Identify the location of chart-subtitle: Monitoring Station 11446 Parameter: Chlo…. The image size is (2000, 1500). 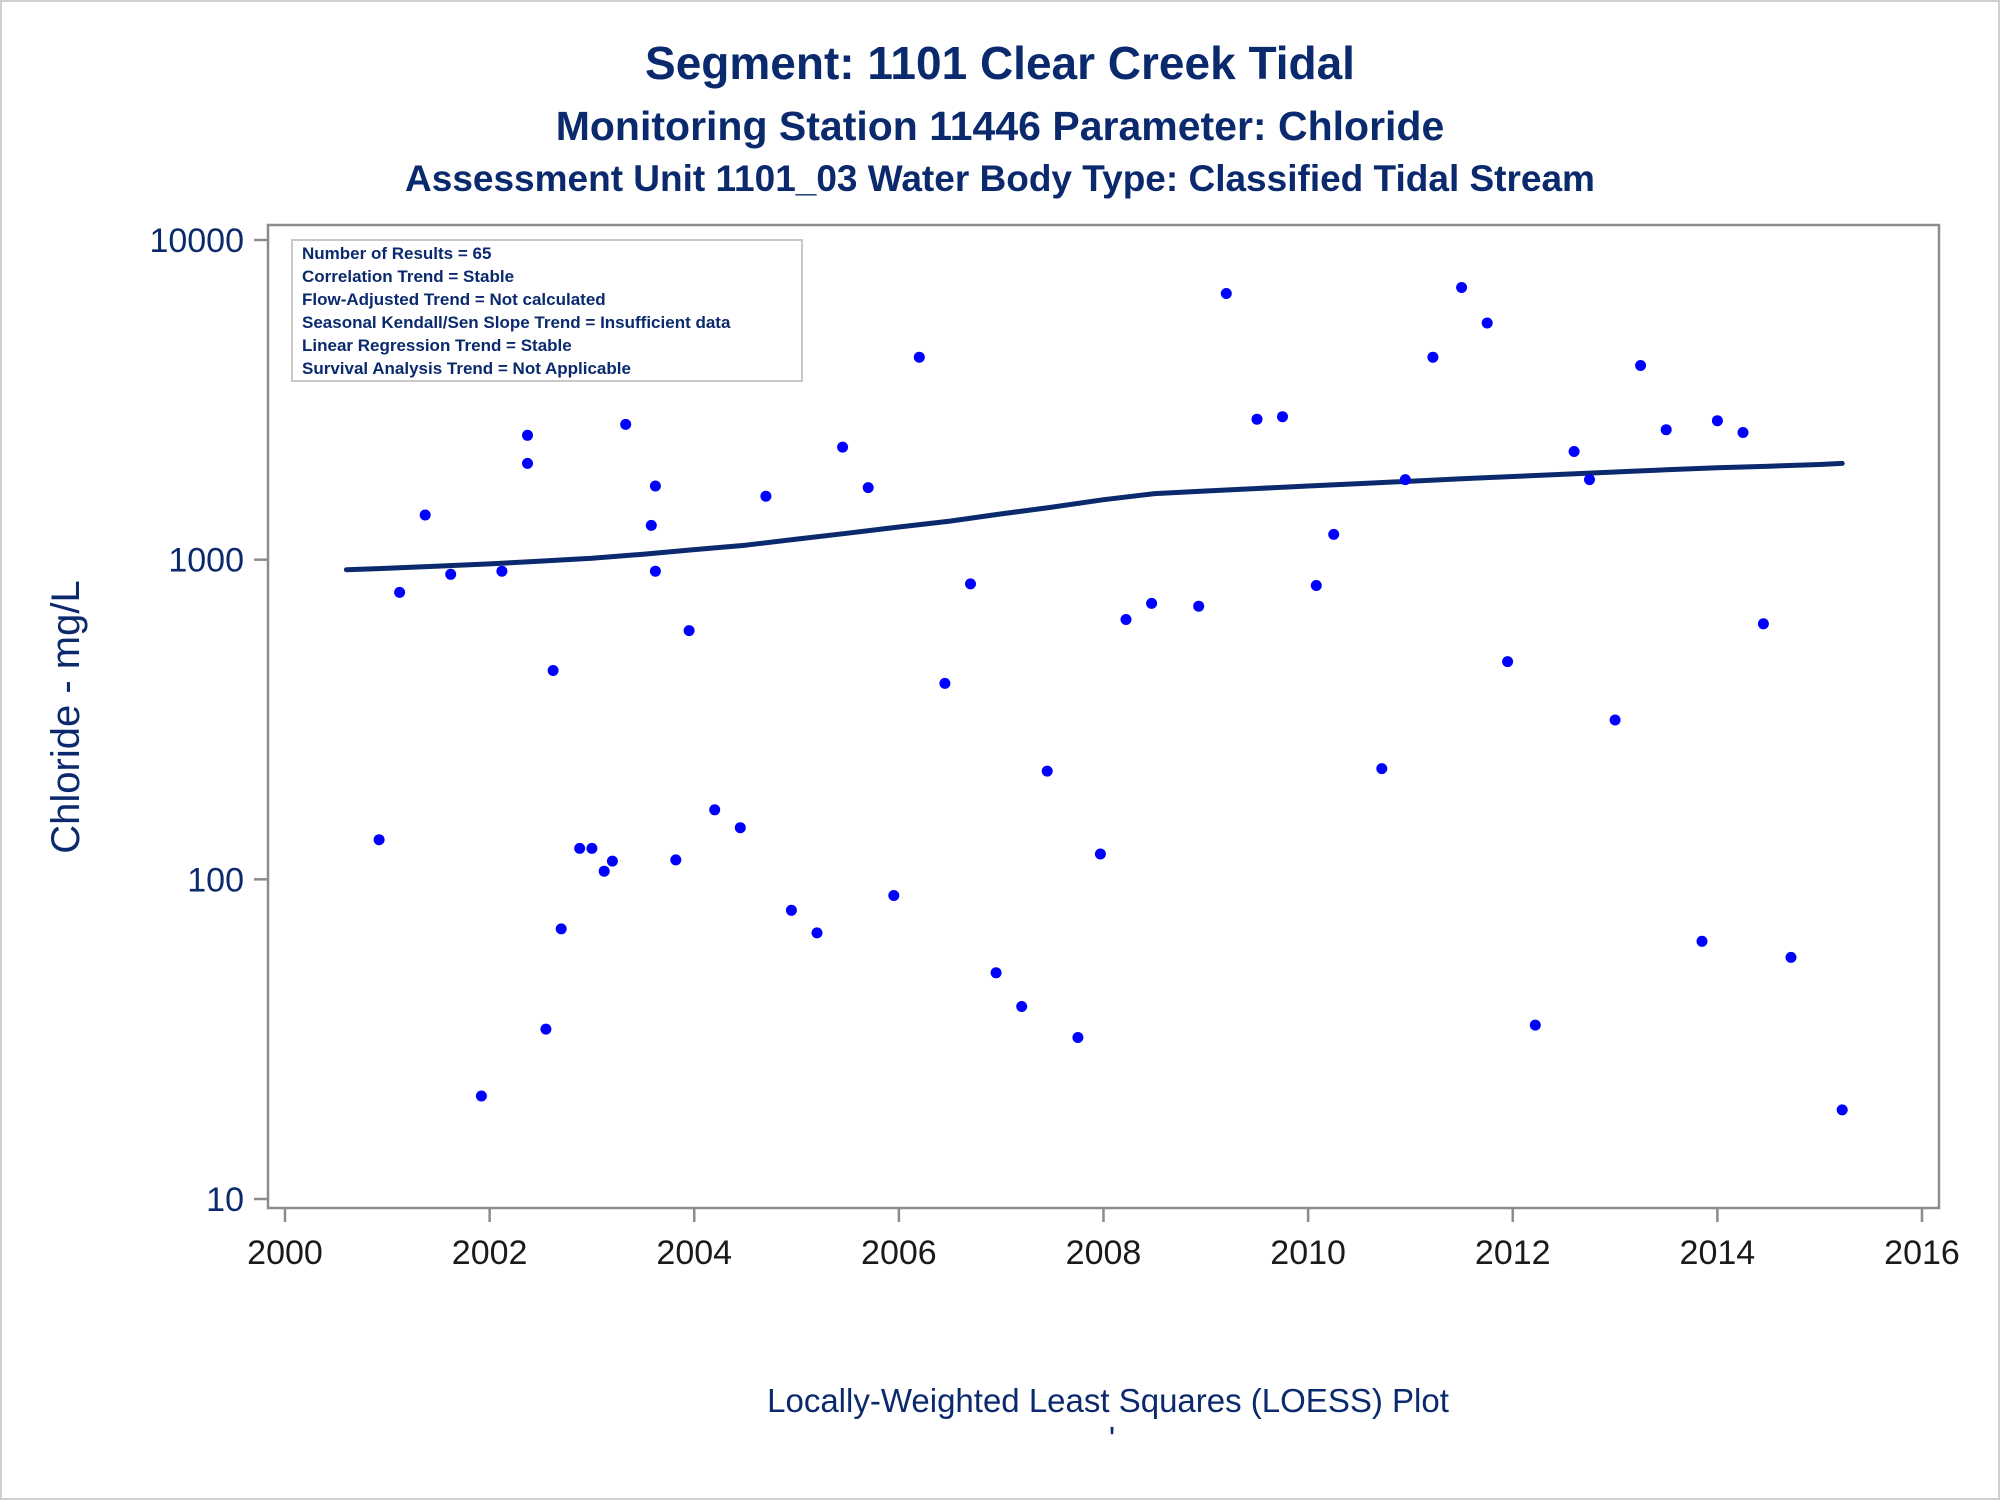
(1000, 126).